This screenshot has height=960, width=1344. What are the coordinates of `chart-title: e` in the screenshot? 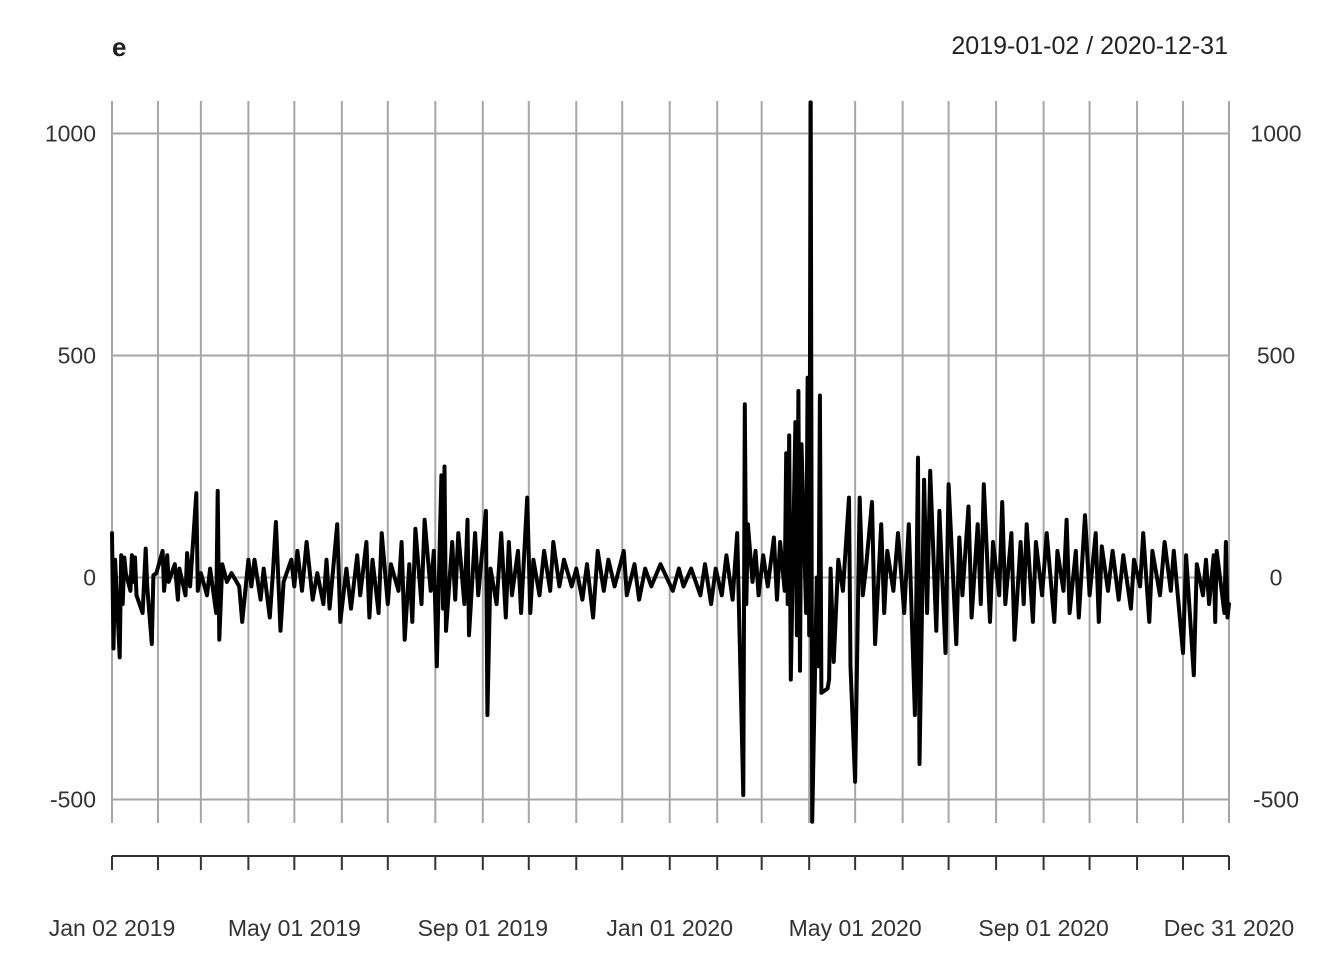 It's located at (119, 47).